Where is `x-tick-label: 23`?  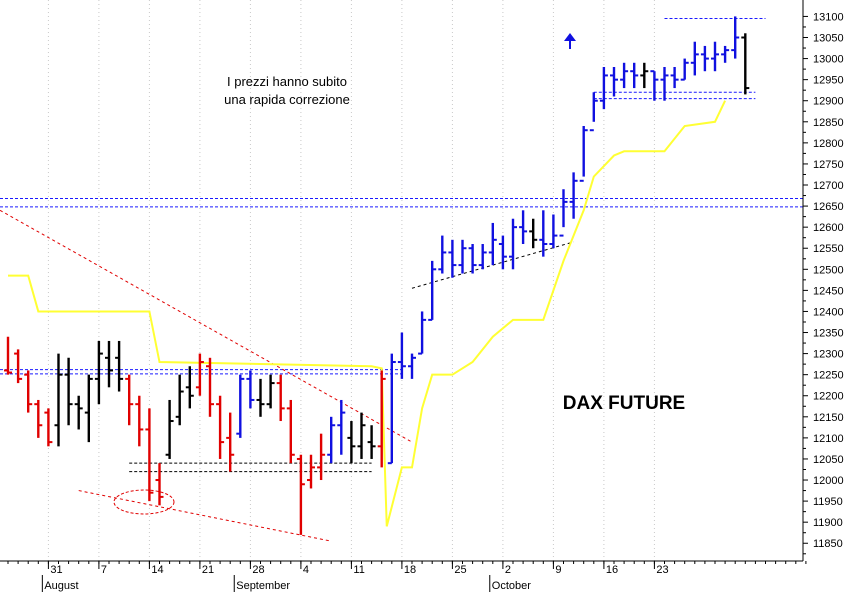
x-tick-label: 23 is located at coordinates (662, 570).